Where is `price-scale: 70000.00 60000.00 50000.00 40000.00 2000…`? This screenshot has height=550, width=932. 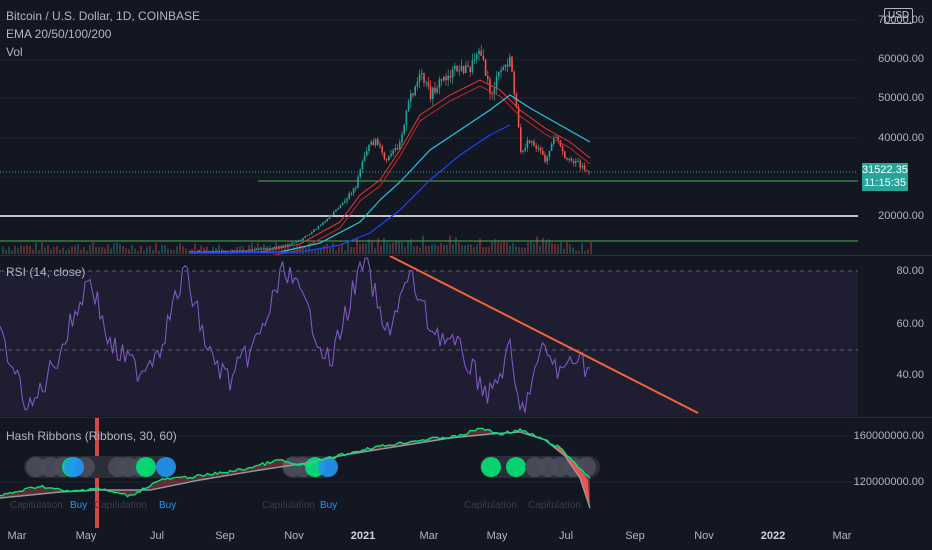 price-scale: 70000.00 60000.00 50000.00 40000.00 2000… is located at coordinates (893, 264).